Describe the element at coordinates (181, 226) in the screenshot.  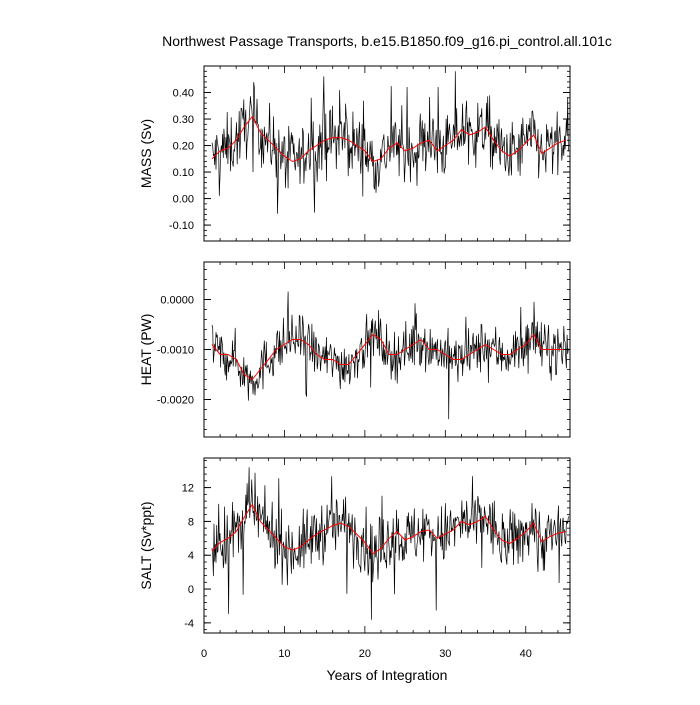
I see `y-tick-label: -0.10` at that location.